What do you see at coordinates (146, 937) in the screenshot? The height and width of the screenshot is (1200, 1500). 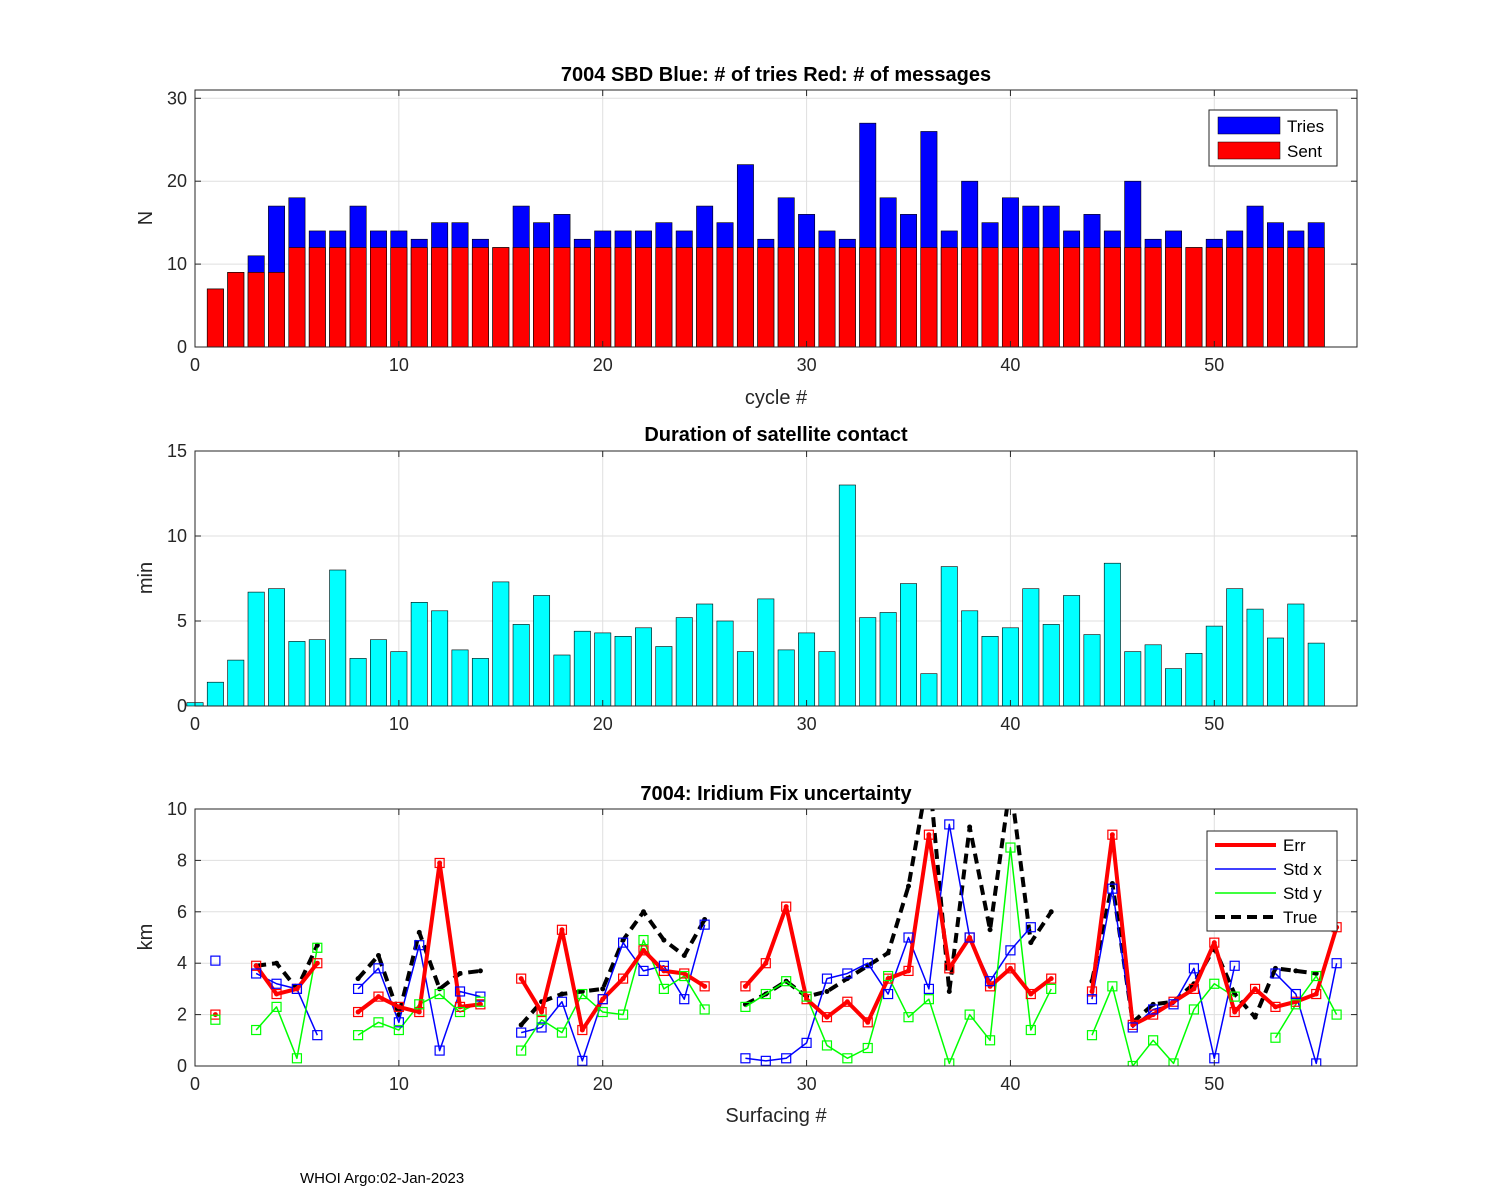 I see `y-axis-label: km` at bounding box center [146, 937].